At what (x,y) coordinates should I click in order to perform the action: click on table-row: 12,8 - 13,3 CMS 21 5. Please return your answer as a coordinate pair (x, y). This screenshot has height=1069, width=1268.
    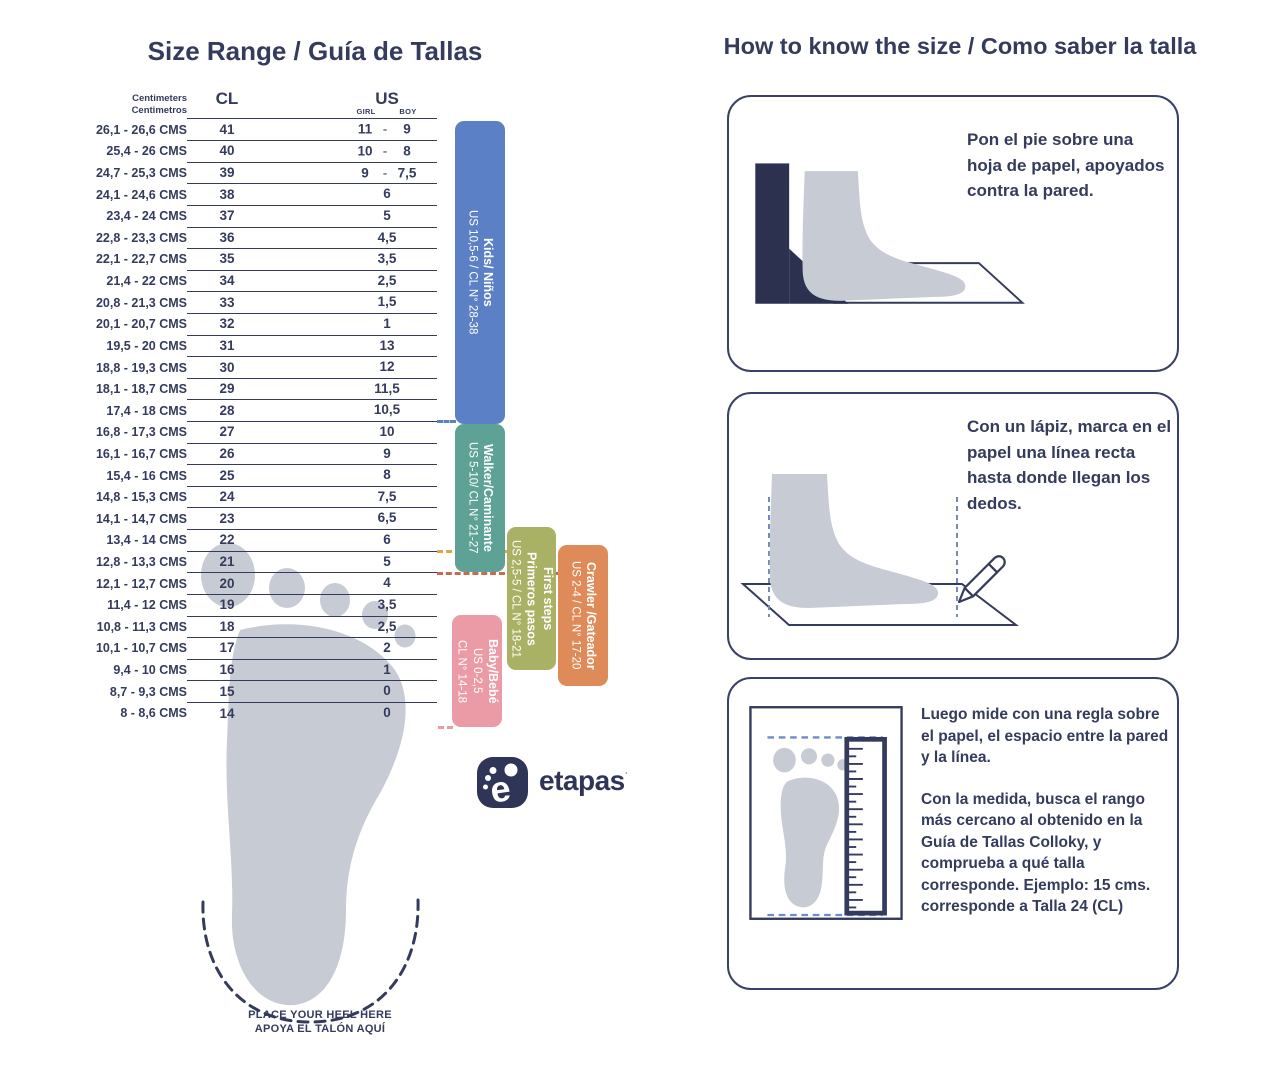
    Looking at the image, I should click on (263, 562).